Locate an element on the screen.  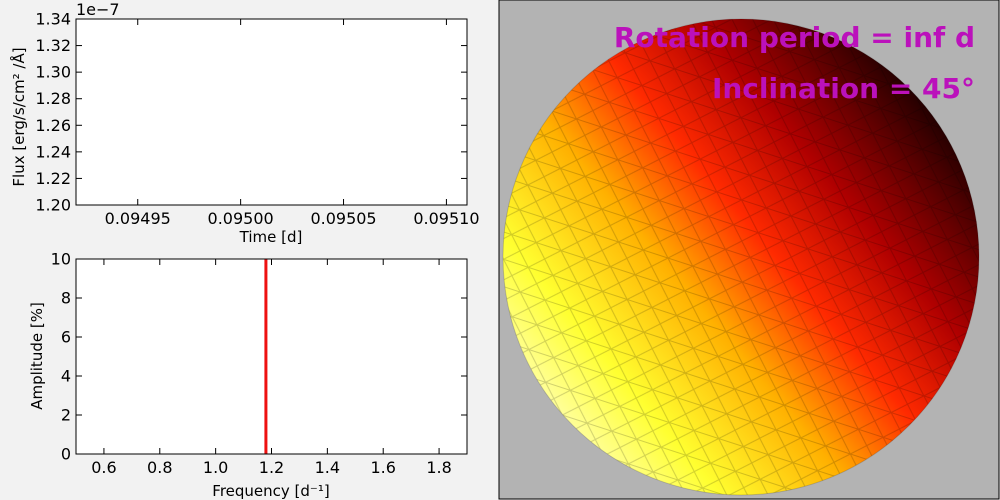
flux-ytick-label: 1.20 is located at coordinates (53, 205).